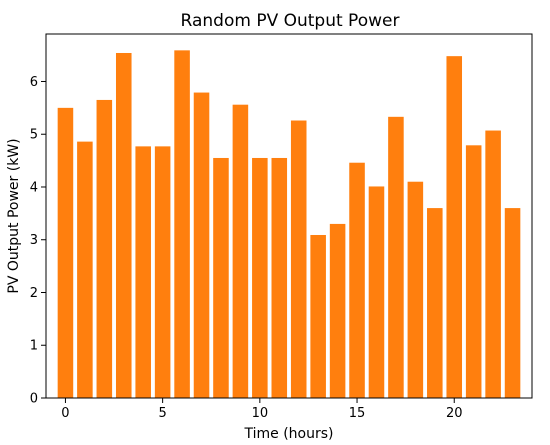 The width and height of the screenshot is (550, 445). What do you see at coordinates (14, 215) in the screenshot?
I see `y-axis-label: PV Output Power (kW)` at bounding box center [14, 215].